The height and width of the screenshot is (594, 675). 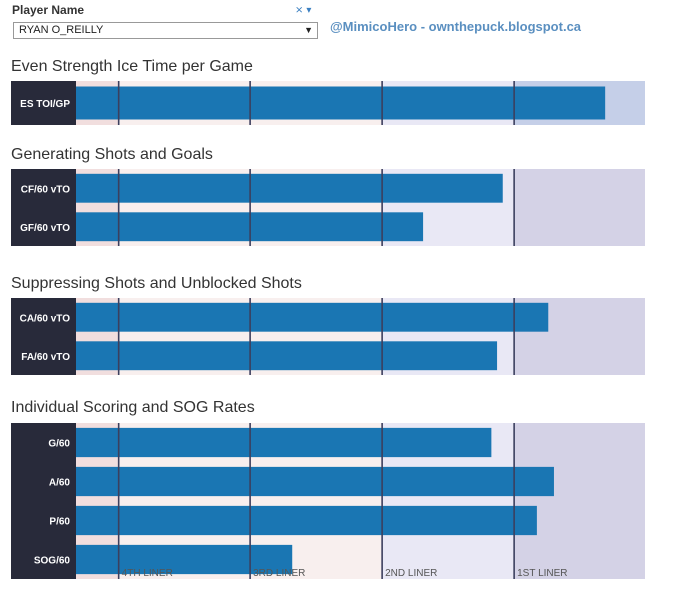 I want to click on filter-controls: ⨯ ▾, so click(x=301, y=10).